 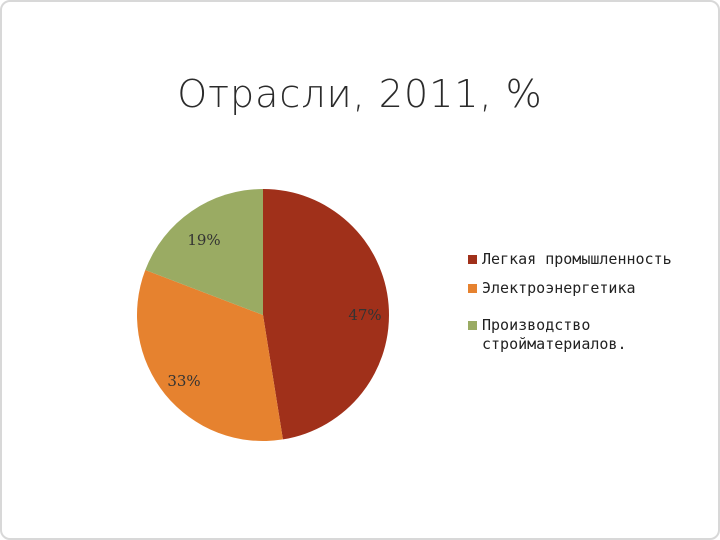 What do you see at coordinates (183, 381) in the screenshot?
I see `slice-data-label: 33%` at bounding box center [183, 381].